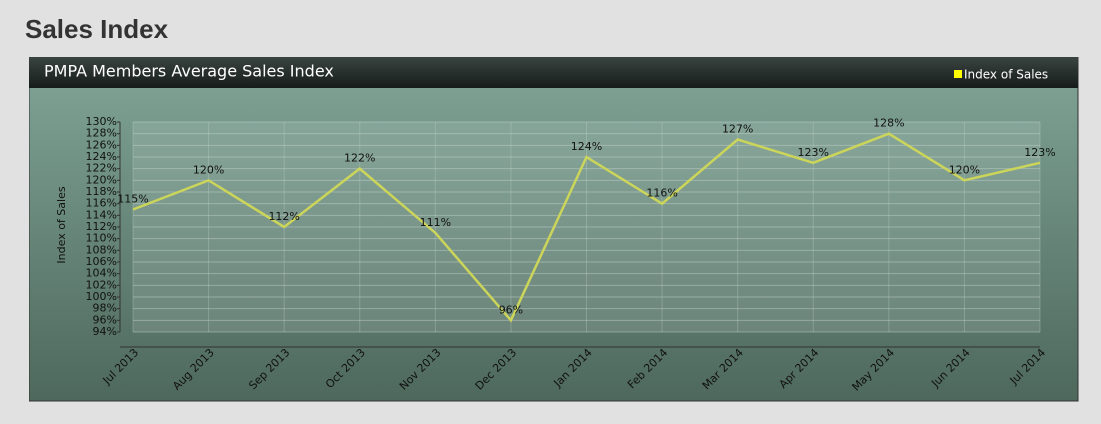 The height and width of the screenshot is (424, 1101). What do you see at coordinates (101, 144) in the screenshot?
I see `y-tick-label: 126%` at bounding box center [101, 144].